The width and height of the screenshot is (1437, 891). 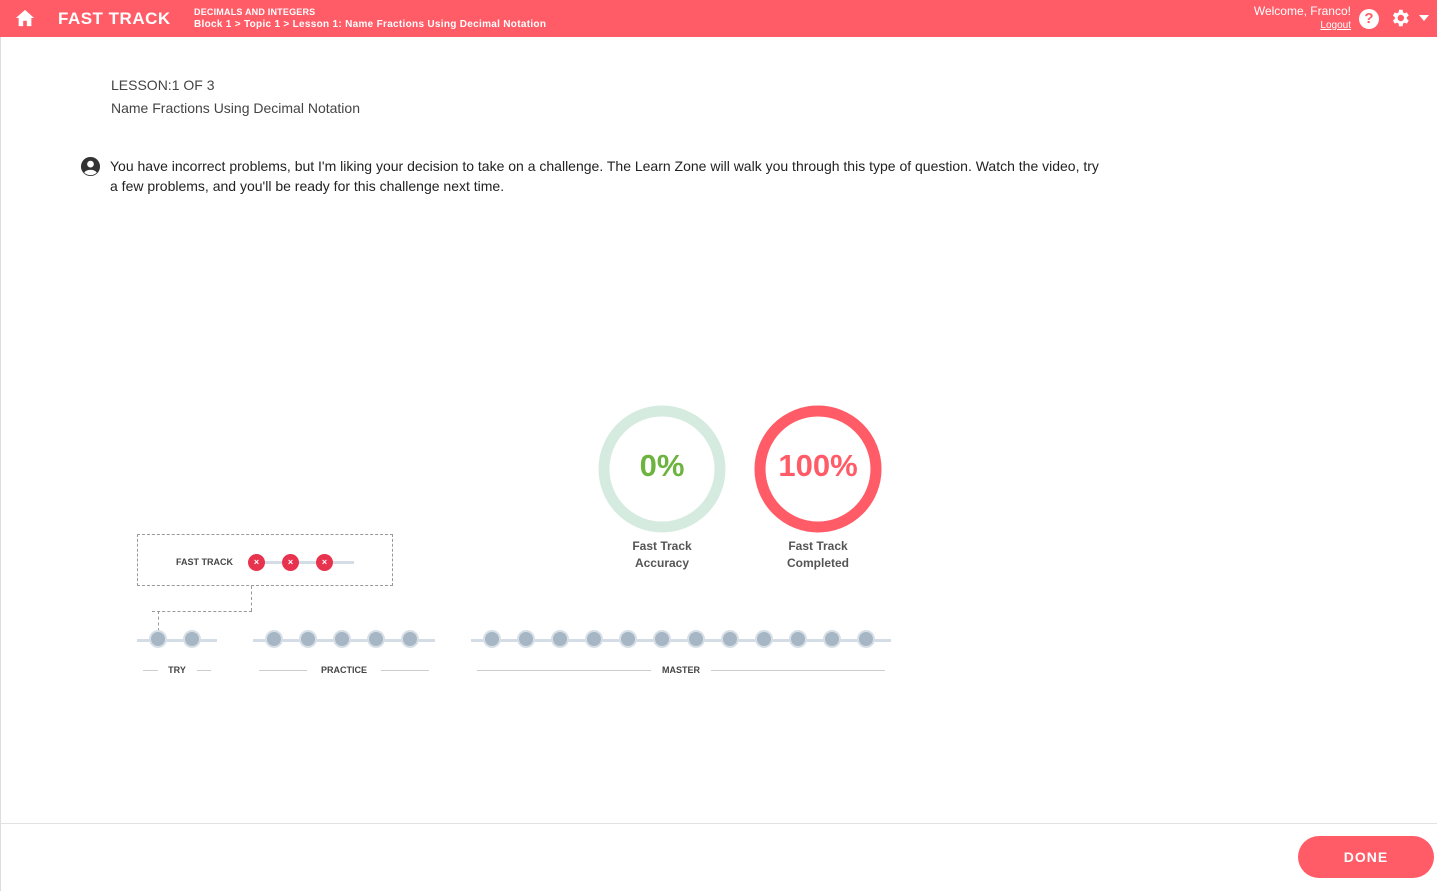 I want to click on accuracy-label-line1: Fast Track, so click(x=662, y=546).